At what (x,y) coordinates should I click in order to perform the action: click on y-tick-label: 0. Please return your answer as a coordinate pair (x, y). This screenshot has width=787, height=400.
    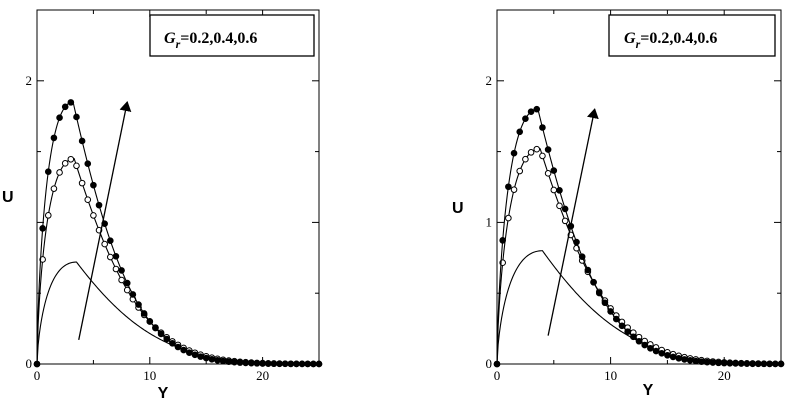
    Looking at the image, I should click on (489, 363).